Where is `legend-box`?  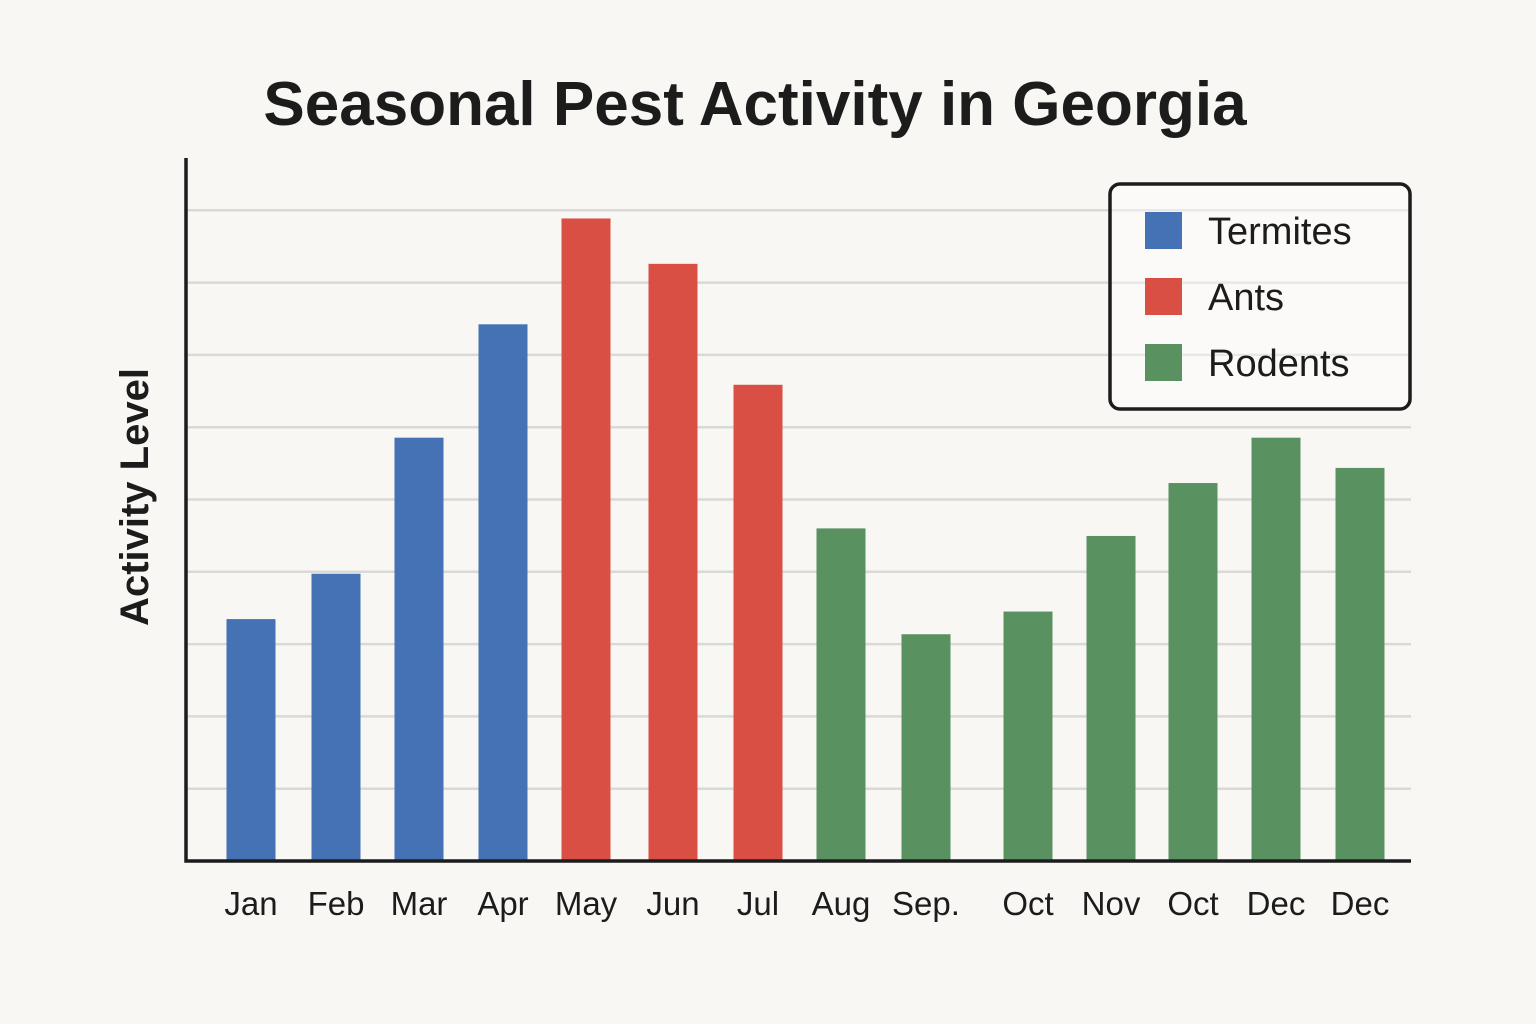 legend-box is located at coordinates (1260, 296).